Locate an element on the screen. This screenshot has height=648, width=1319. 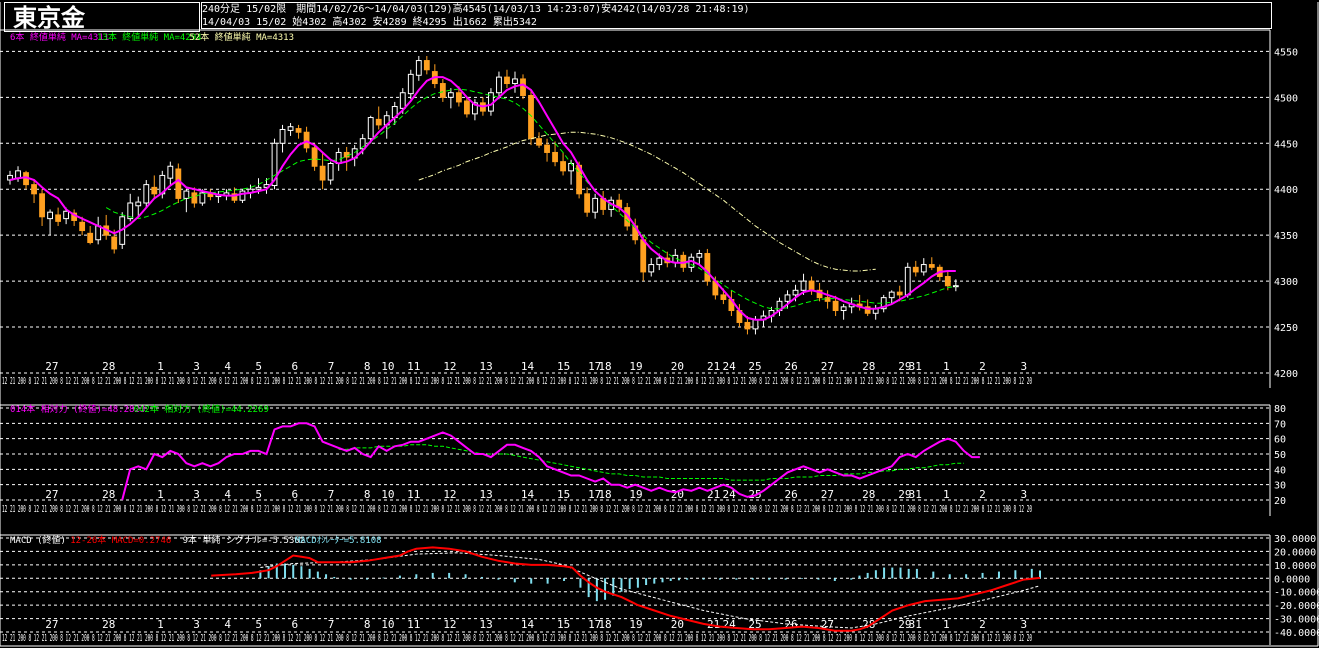
macd-line is located at coordinates (626, 589).